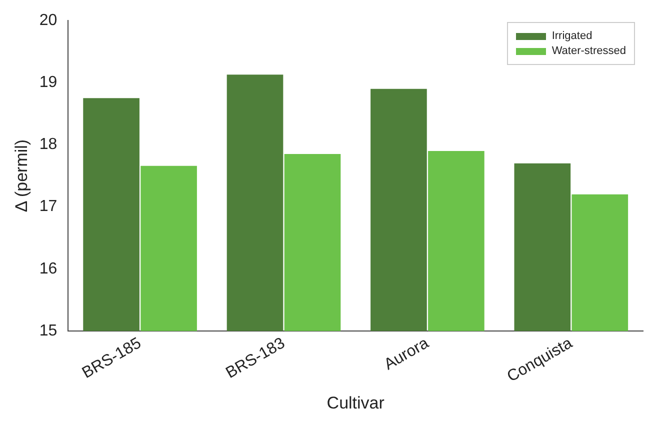  I want to click on y-tick-label: 16, so click(48, 269).